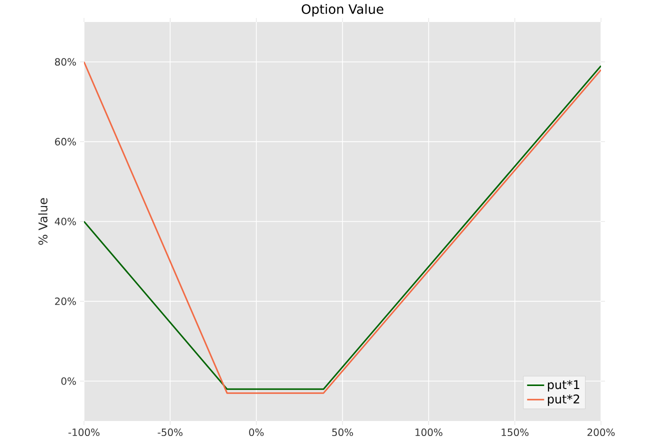 The image size is (668, 442). What do you see at coordinates (564, 386) in the screenshot?
I see `legend-label: put*1` at bounding box center [564, 386].